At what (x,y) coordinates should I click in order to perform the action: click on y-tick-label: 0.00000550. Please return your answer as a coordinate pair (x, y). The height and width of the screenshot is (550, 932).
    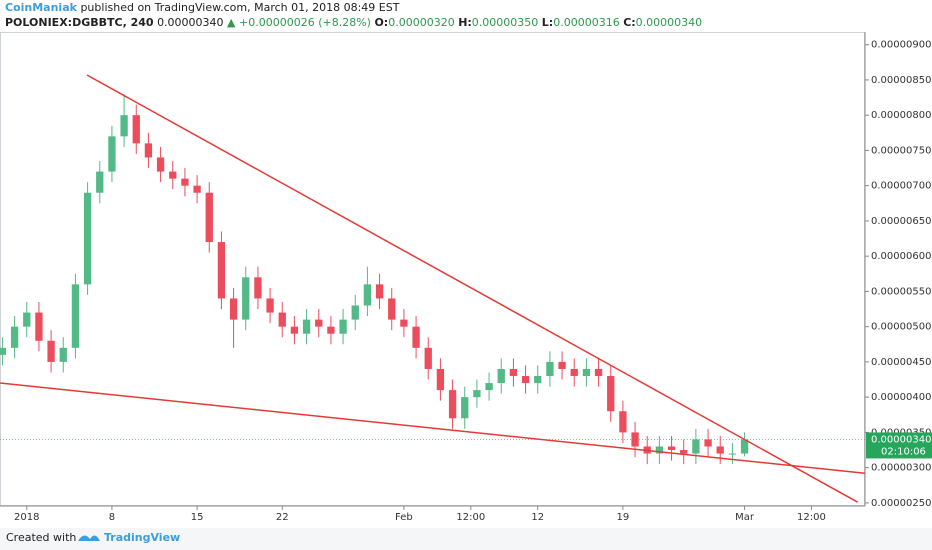
    Looking at the image, I should click on (901, 291).